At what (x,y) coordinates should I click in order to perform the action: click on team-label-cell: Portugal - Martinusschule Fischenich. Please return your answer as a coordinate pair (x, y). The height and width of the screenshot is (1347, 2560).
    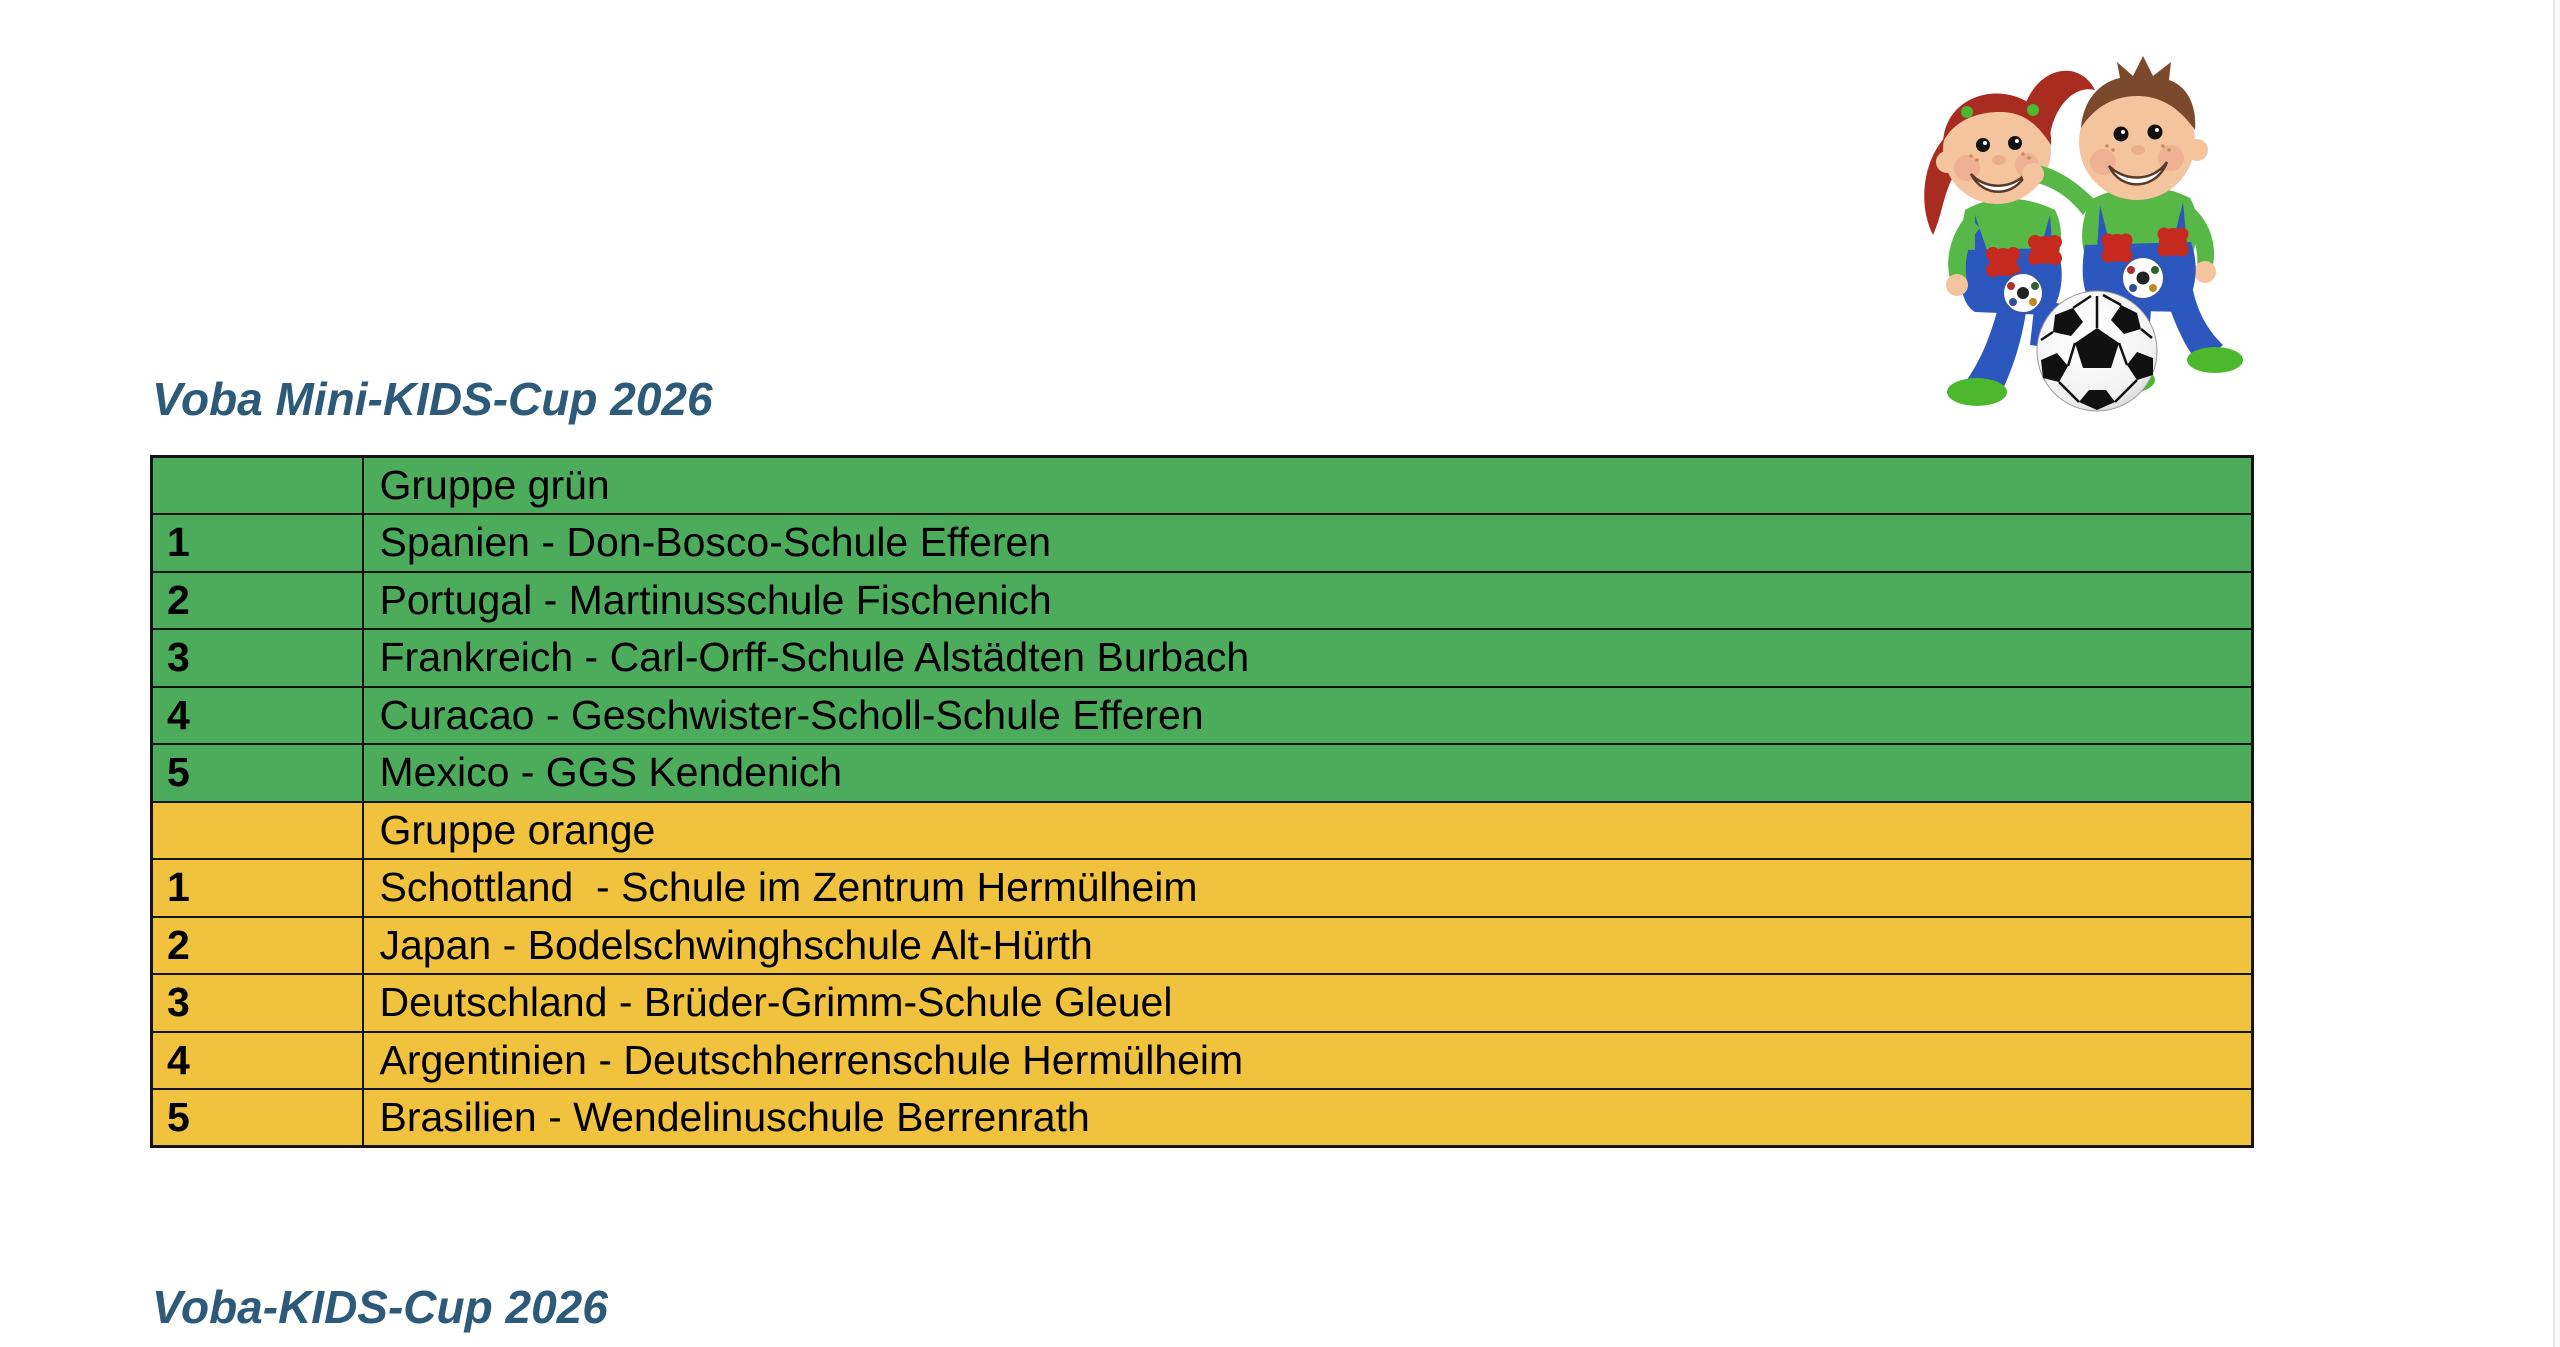
    Looking at the image, I should click on (1307, 600).